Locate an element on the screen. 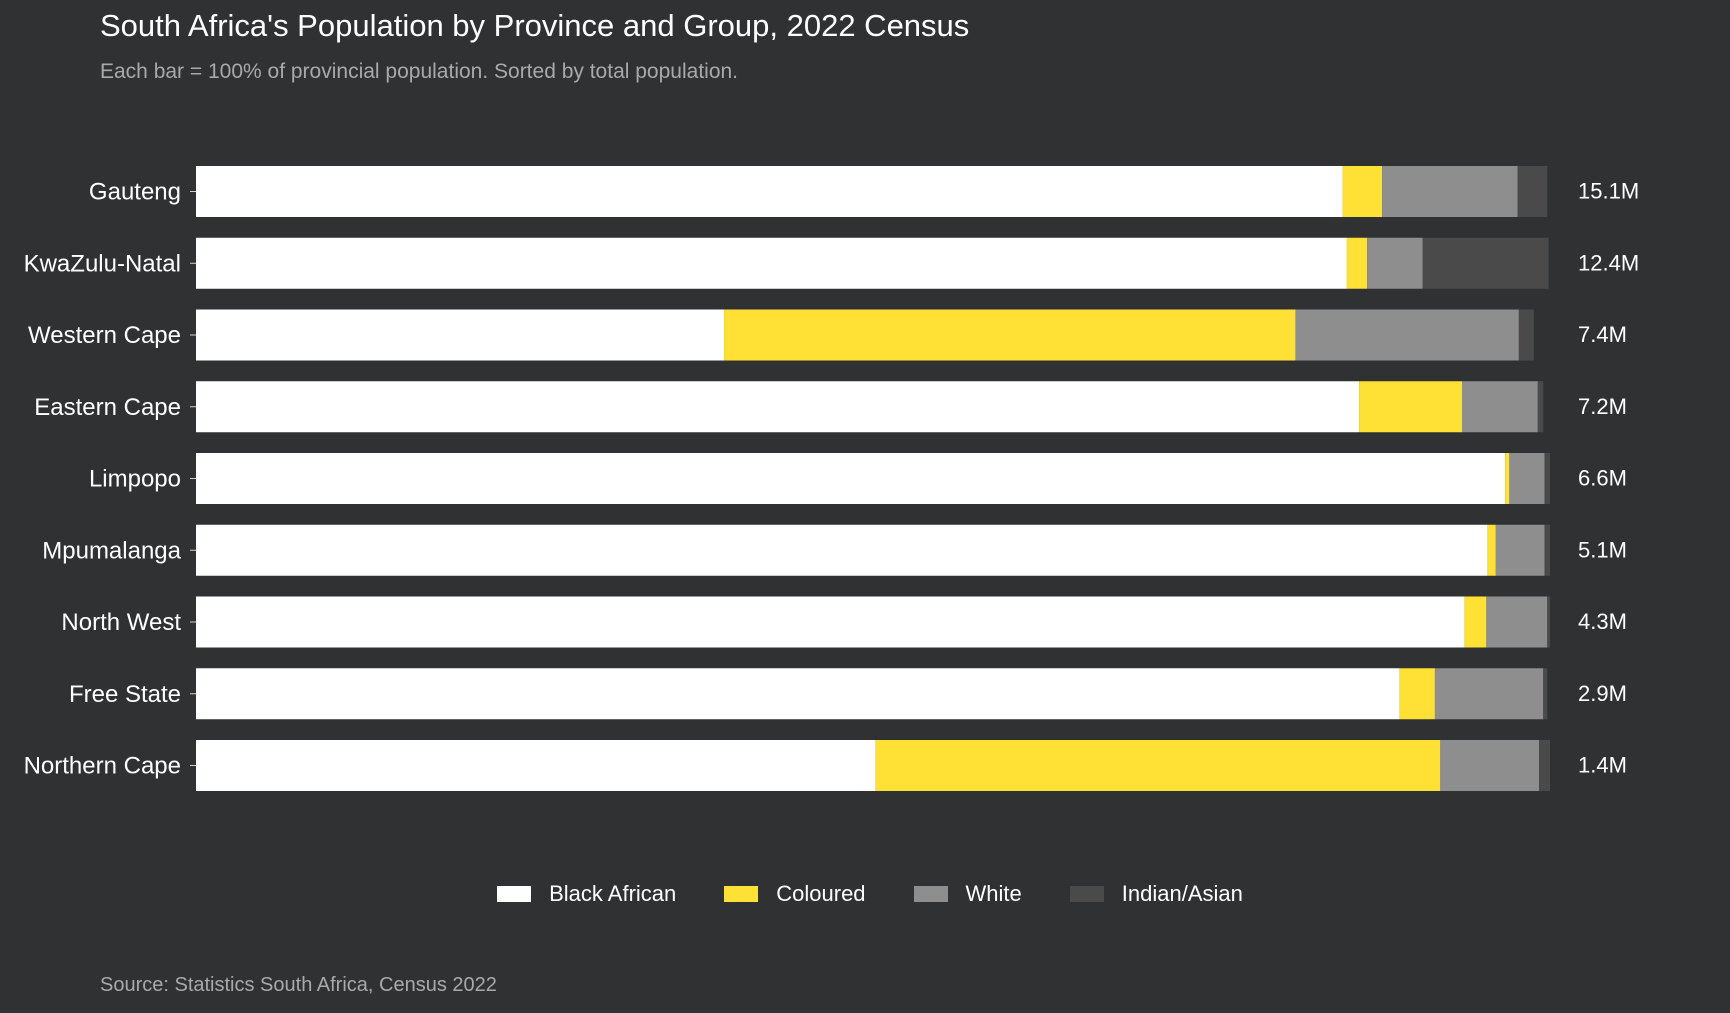 The image size is (1730, 1013). bar-segment-free-state-black-african is located at coordinates (798, 694).